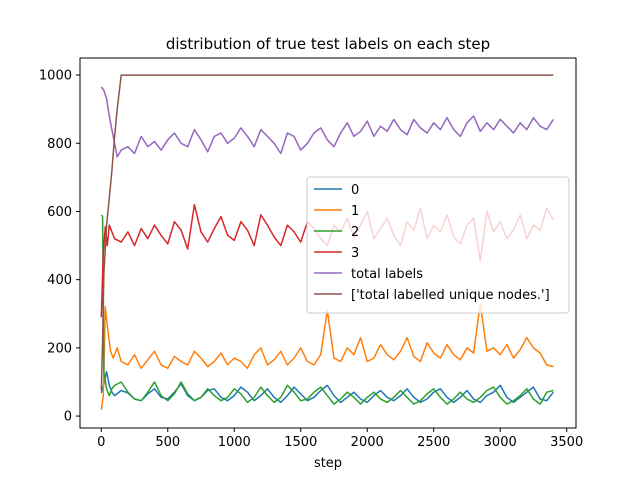 The width and height of the screenshot is (640, 480). Describe the element at coordinates (500, 442) in the screenshot. I see `x-tick-label: 3000` at that location.